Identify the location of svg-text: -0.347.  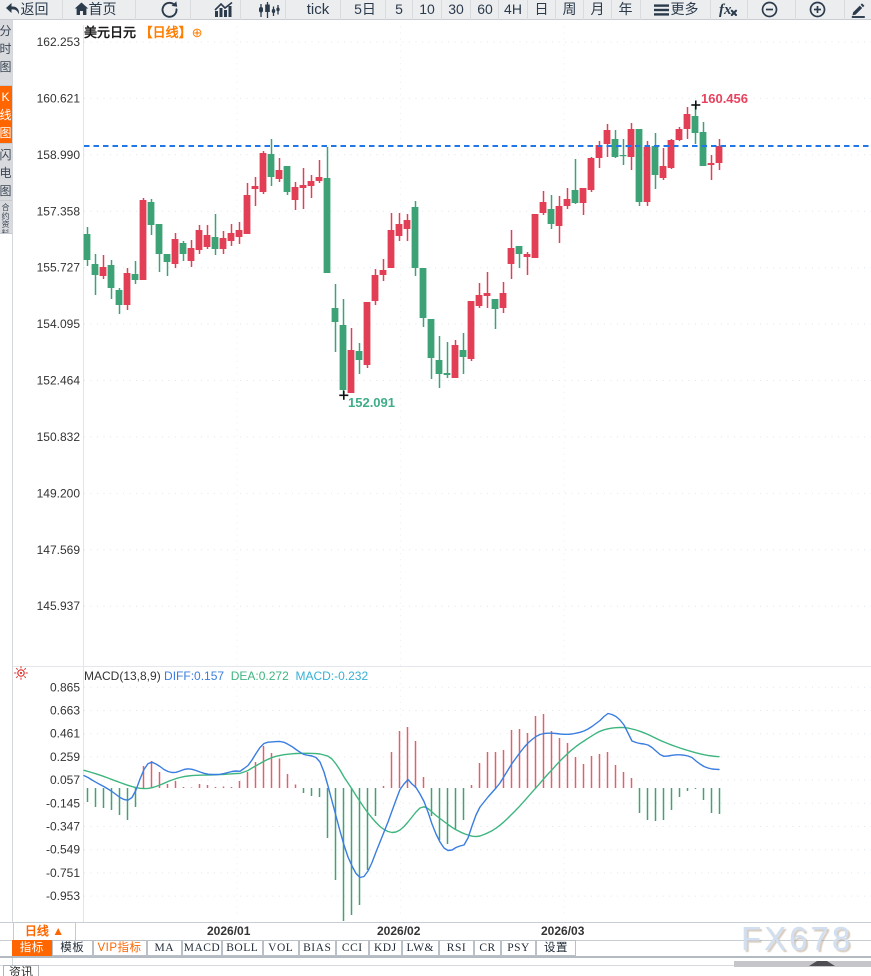
(63, 827).